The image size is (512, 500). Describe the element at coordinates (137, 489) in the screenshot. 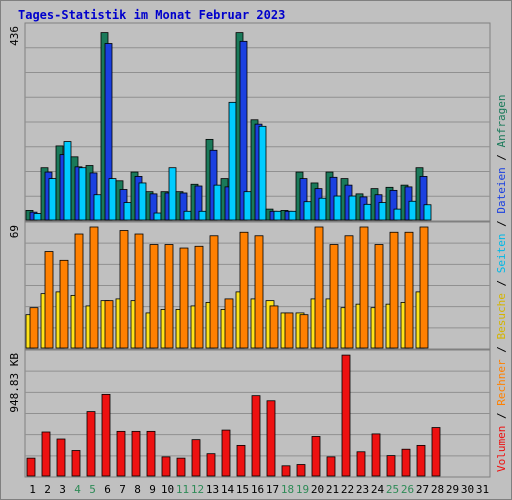

I see `x-tick-label: 8` at that location.